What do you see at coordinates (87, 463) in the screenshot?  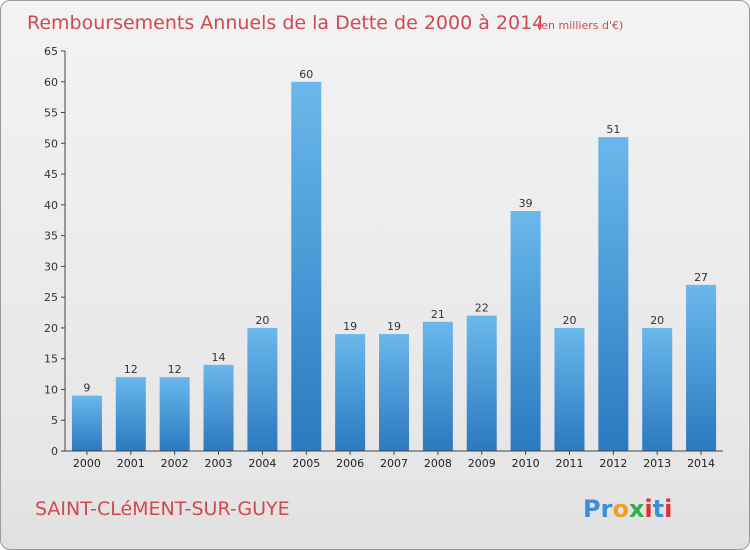 I see `x-tick-label: 2000` at bounding box center [87, 463].